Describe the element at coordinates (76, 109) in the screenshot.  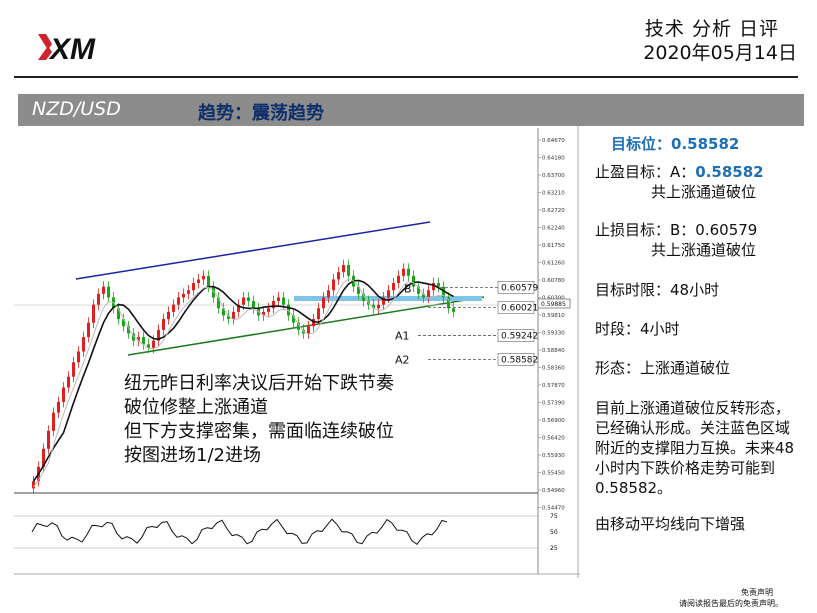
I see `currency-pair: NZD/USD` at that location.